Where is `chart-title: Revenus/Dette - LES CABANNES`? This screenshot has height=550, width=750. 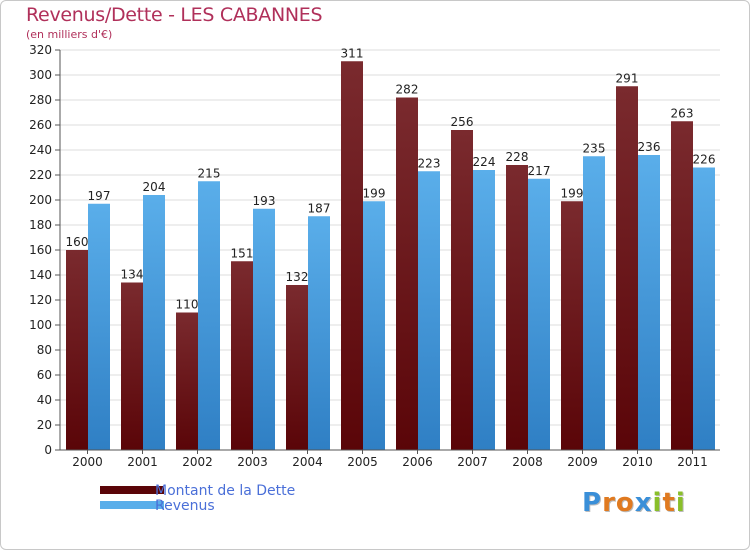
chart-title: Revenus/Dette - LES CABANNES is located at coordinates (174, 15).